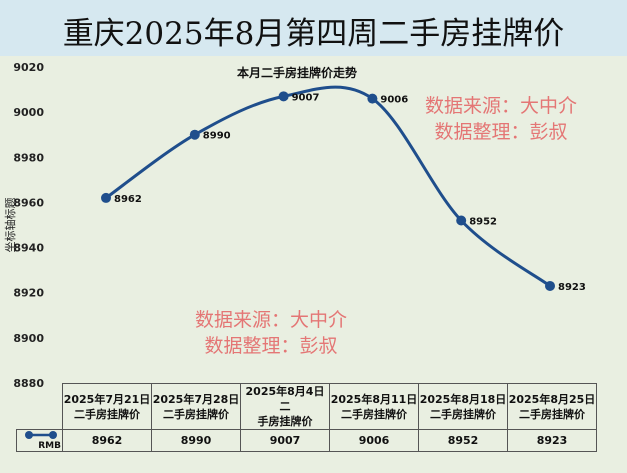 The width and height of the screenshot is (627, 473). I want to click on category-header: 2025年8月25日 二手房挂牌价, so click(552, 406).